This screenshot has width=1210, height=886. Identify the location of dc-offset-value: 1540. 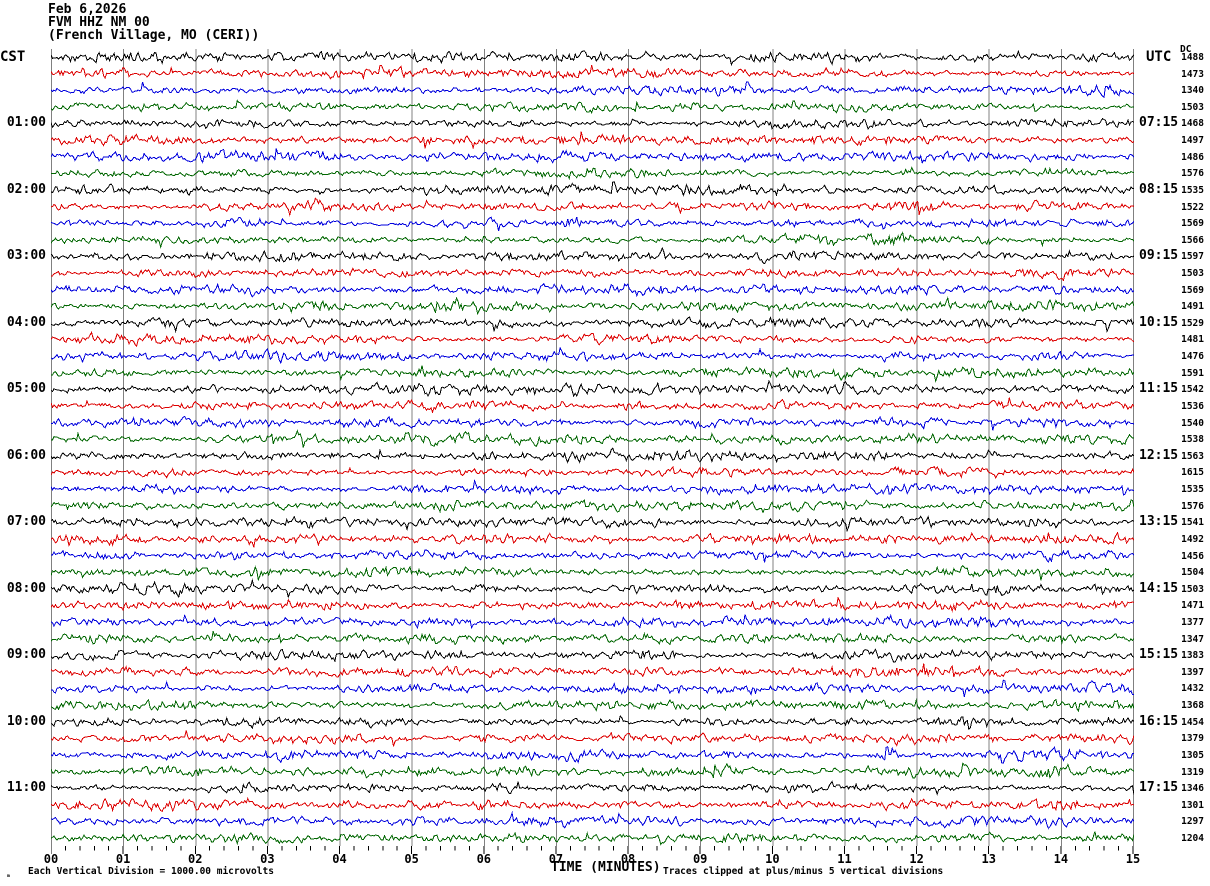
(1192, 423).